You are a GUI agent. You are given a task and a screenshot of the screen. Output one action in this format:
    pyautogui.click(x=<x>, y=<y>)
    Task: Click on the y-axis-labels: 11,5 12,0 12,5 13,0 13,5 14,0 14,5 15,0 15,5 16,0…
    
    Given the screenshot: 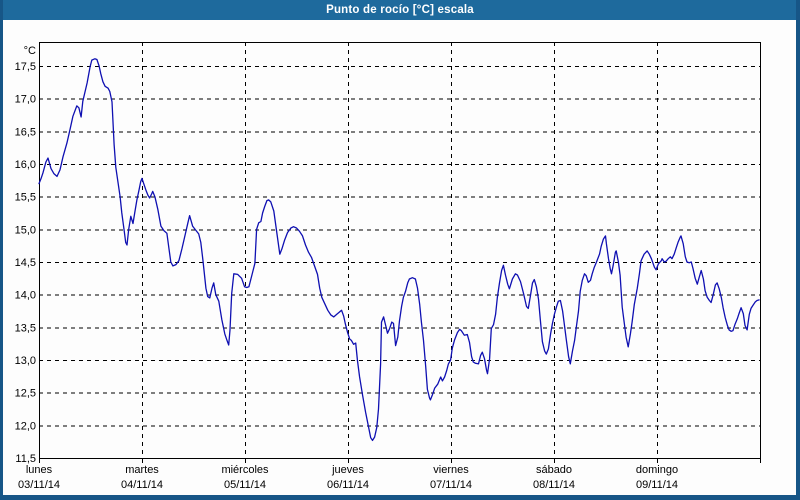 What is the action you would take?
    pyautogui.click(x=25, y=255)
    